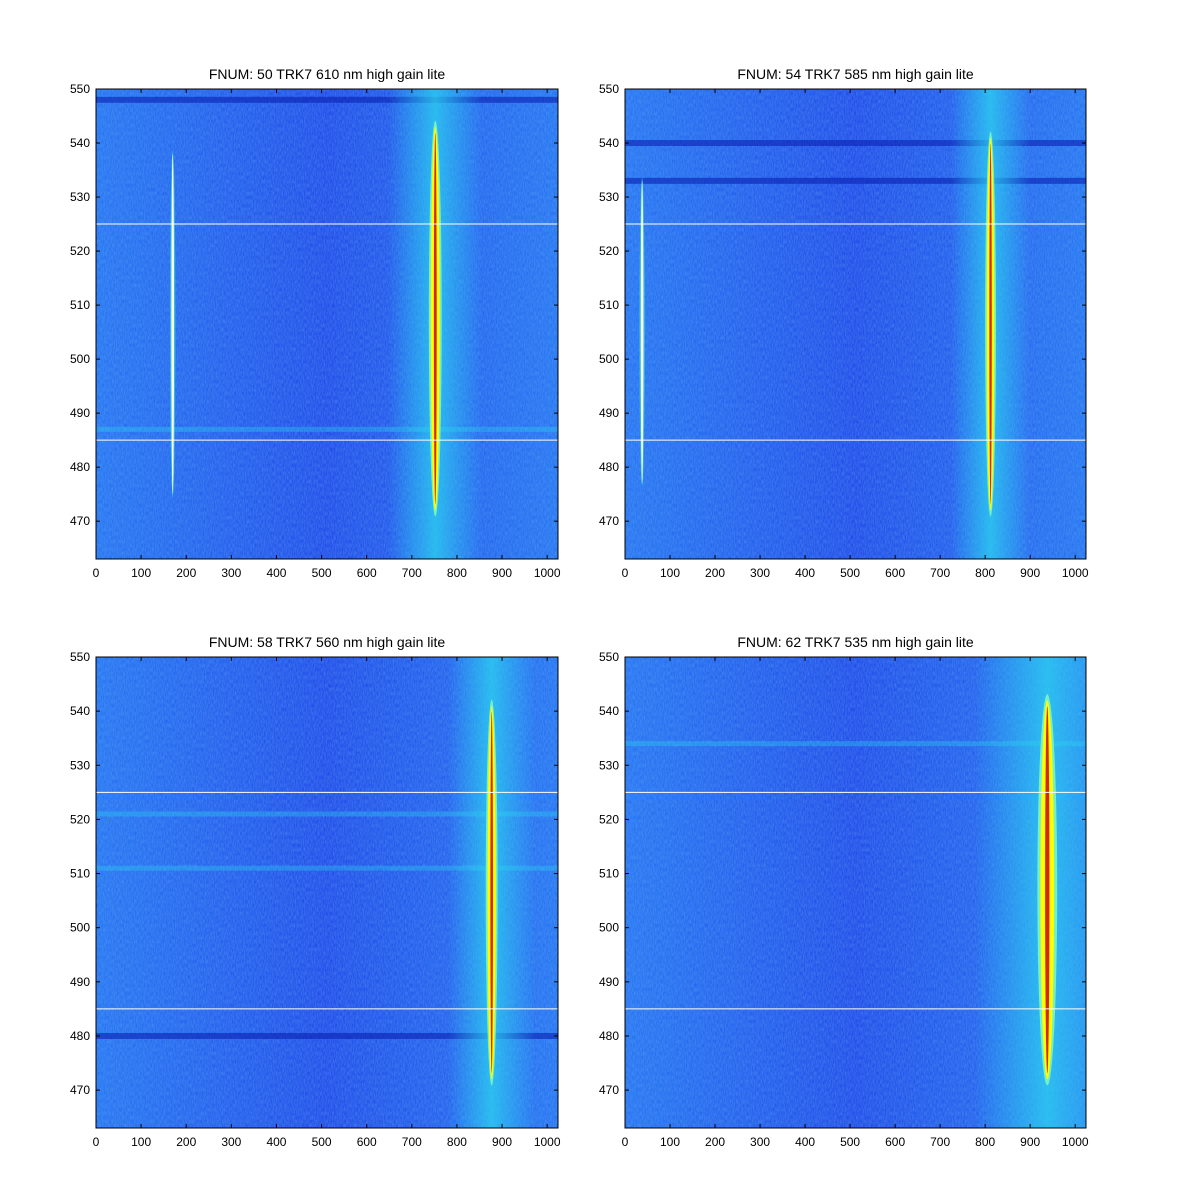  I want to click on glow, so click(1030, 892).